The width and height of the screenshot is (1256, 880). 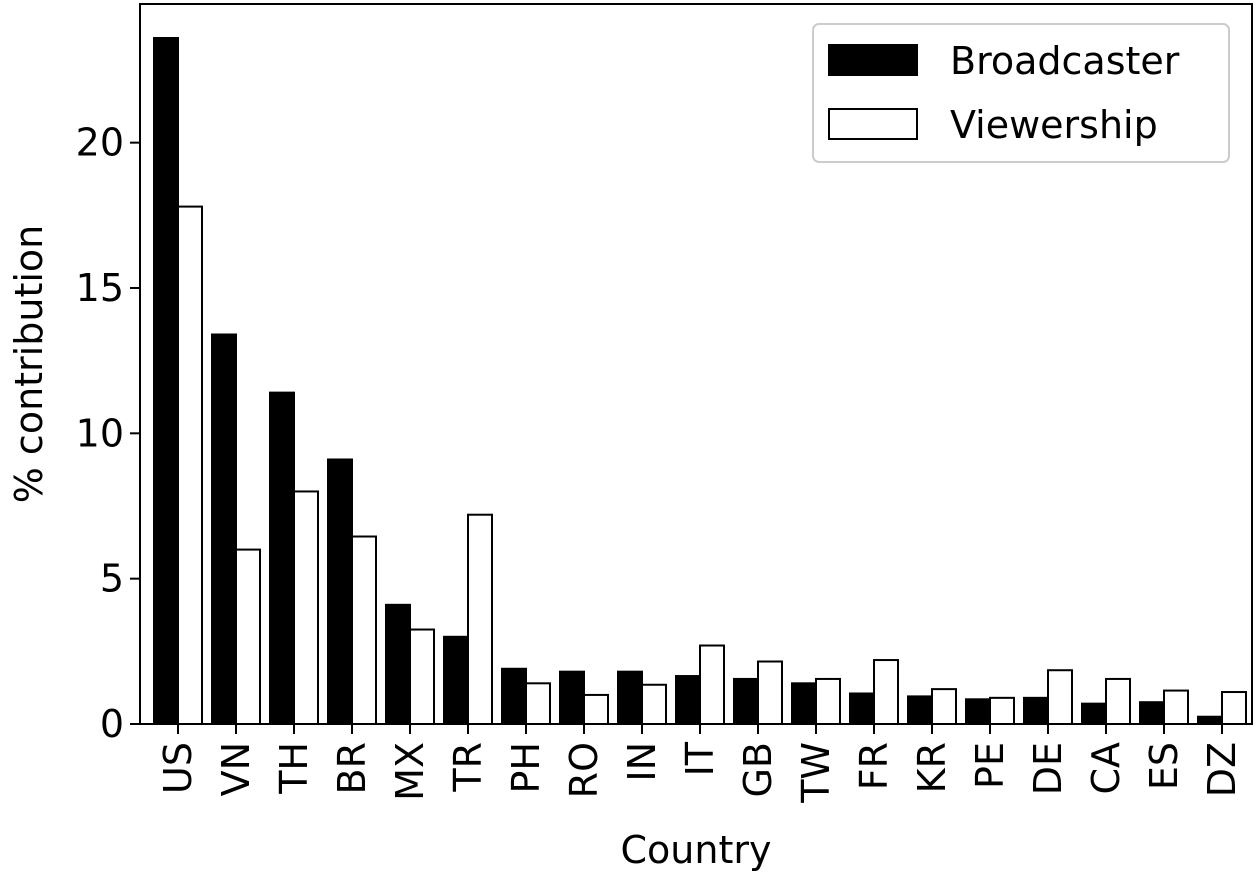 I want to click on bar-broadcaster-tw, so click(x=804, y=704).